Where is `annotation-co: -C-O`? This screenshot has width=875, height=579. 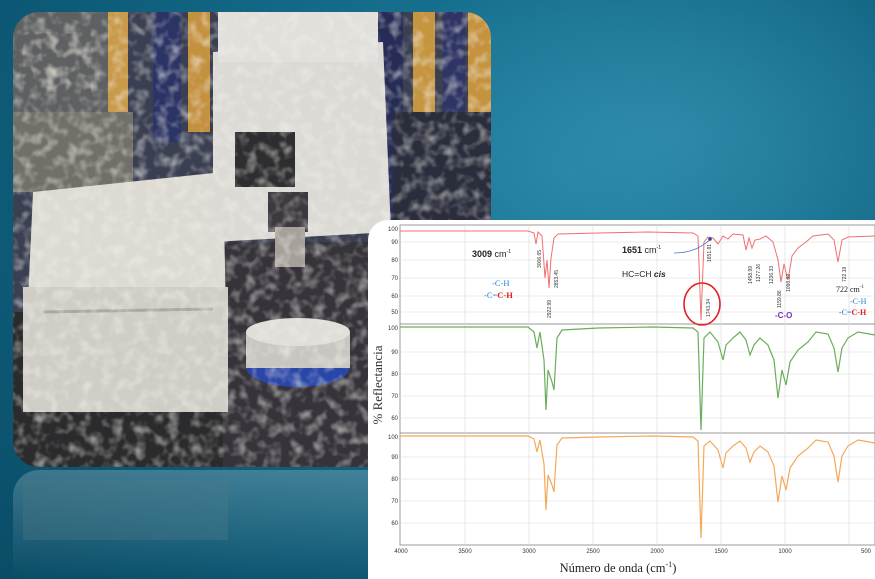
annotation-co: -C-O is located at coordinates (783, 315).